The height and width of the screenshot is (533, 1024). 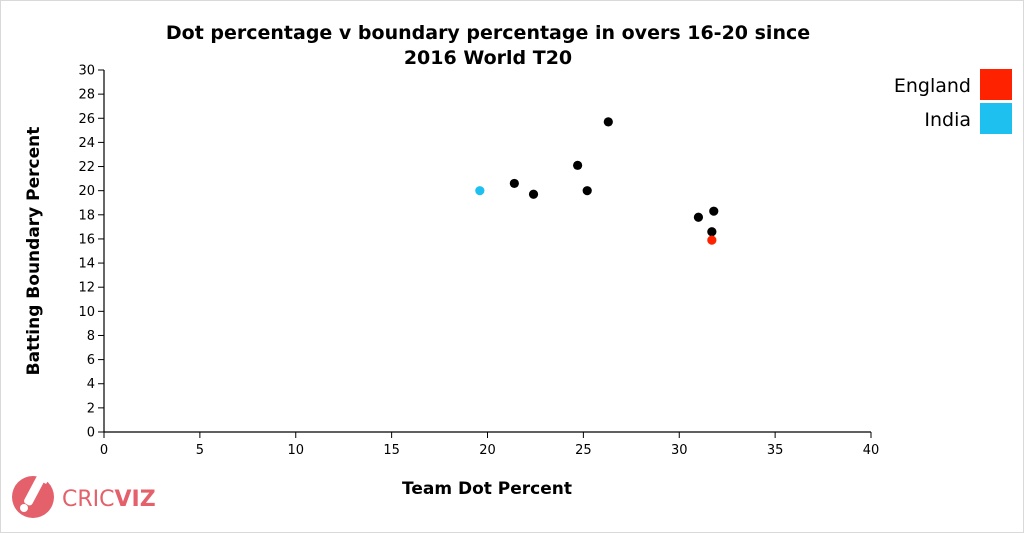 I want to click on y-tick-label: 12, so click(x=86, y=288).